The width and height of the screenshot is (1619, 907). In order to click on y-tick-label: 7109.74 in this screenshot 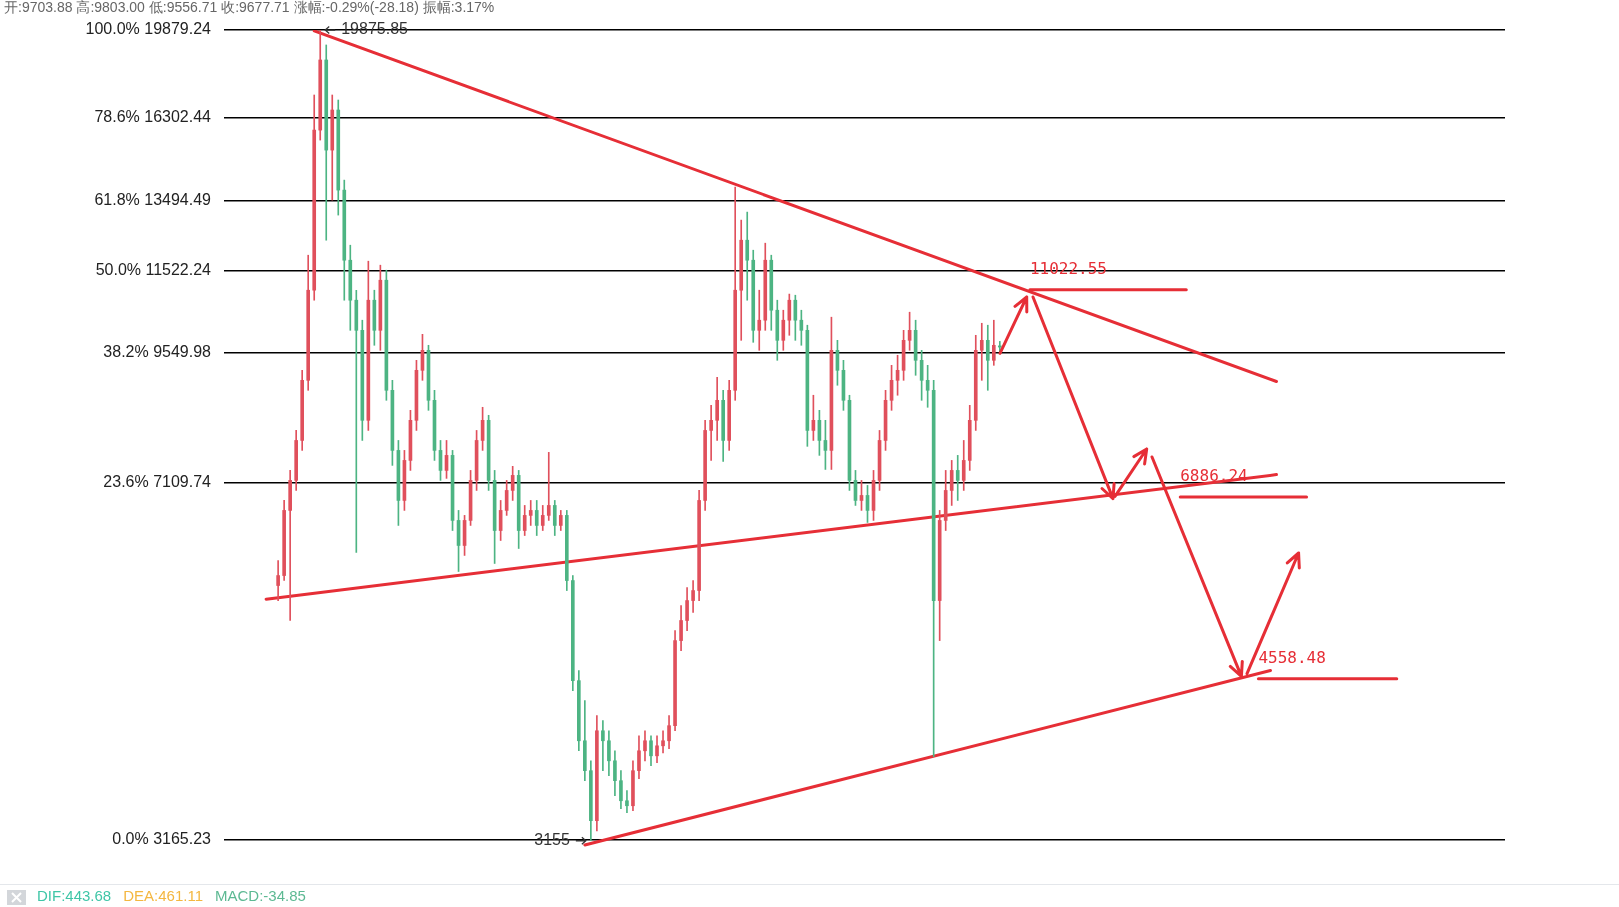, I will do `click(182, 482)`.